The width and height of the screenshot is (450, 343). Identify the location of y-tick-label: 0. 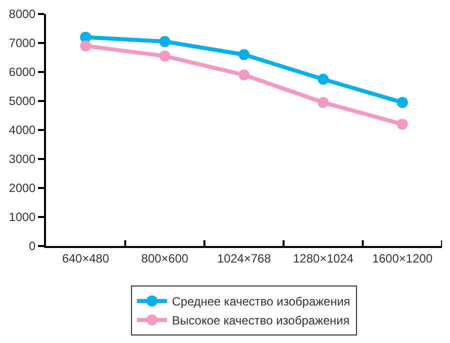
(32, 246).